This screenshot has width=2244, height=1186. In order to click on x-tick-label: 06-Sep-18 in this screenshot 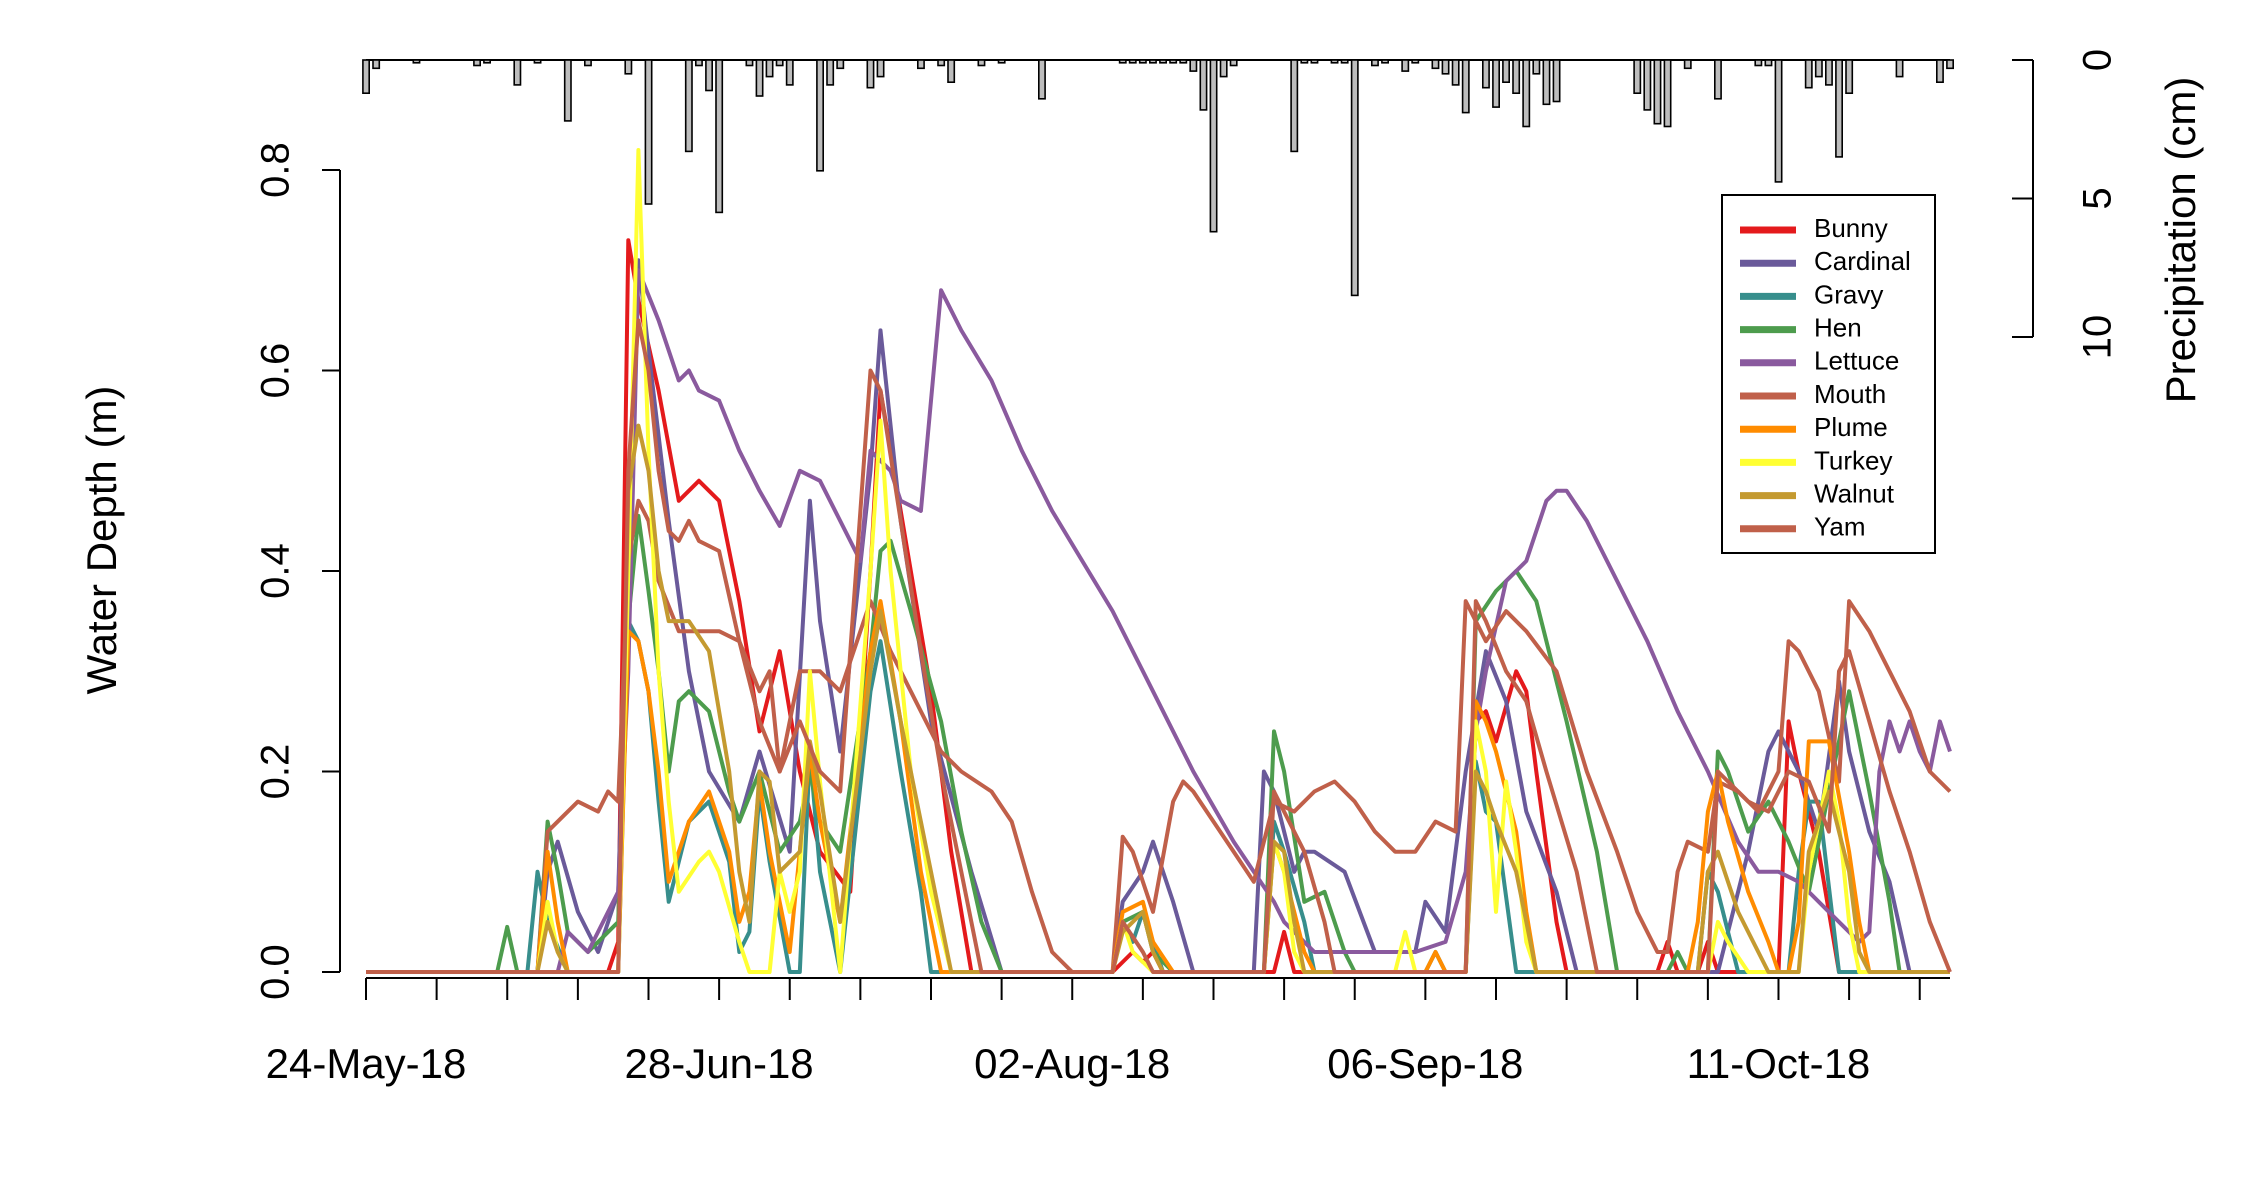, I will do `click(1425, 1063)`.